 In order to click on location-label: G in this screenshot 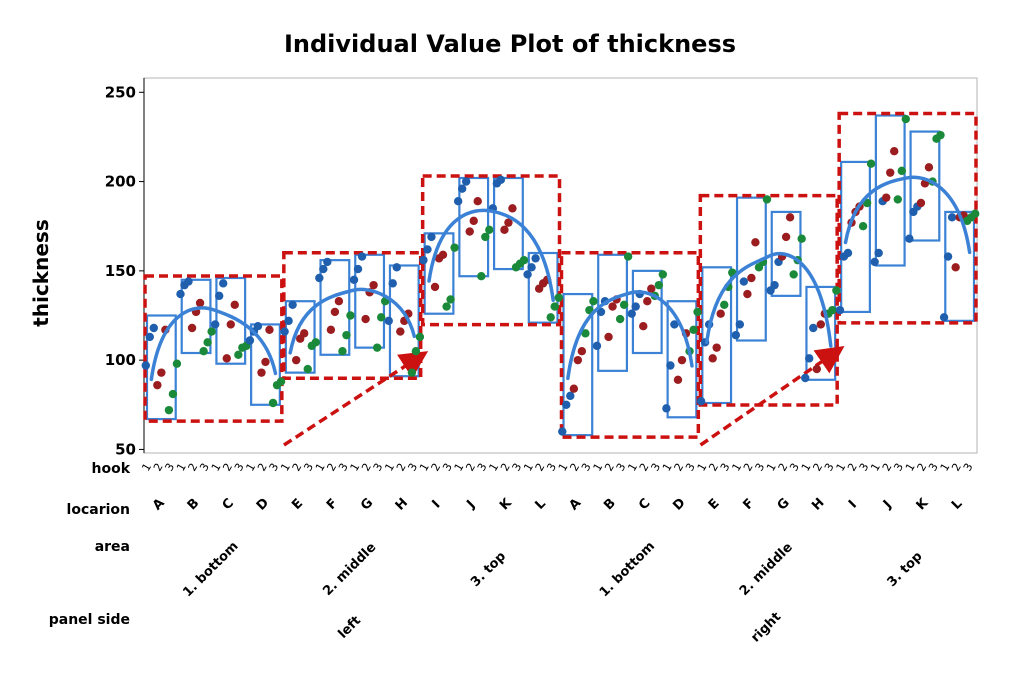, I will do `click(784, 504)`.